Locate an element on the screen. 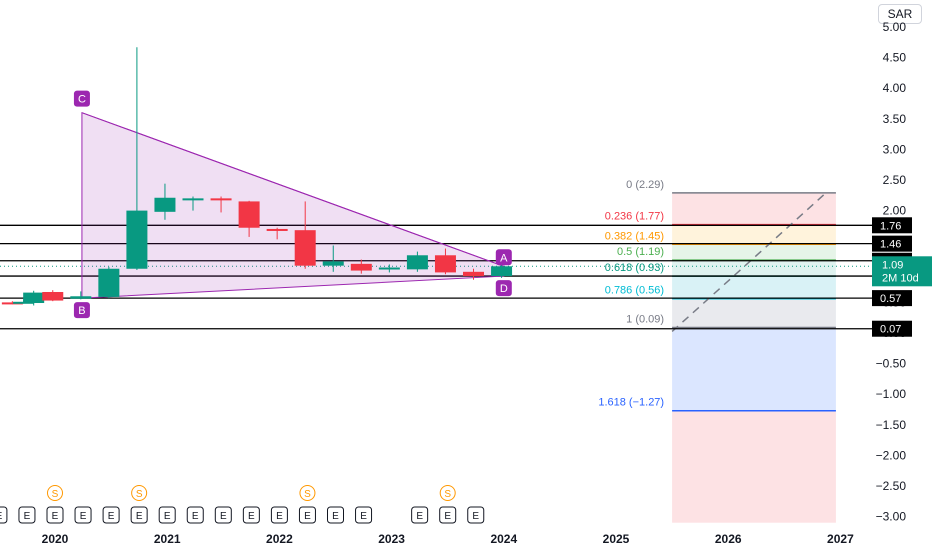  price-label-text: 1.76 is located at coordinates (890, 226).